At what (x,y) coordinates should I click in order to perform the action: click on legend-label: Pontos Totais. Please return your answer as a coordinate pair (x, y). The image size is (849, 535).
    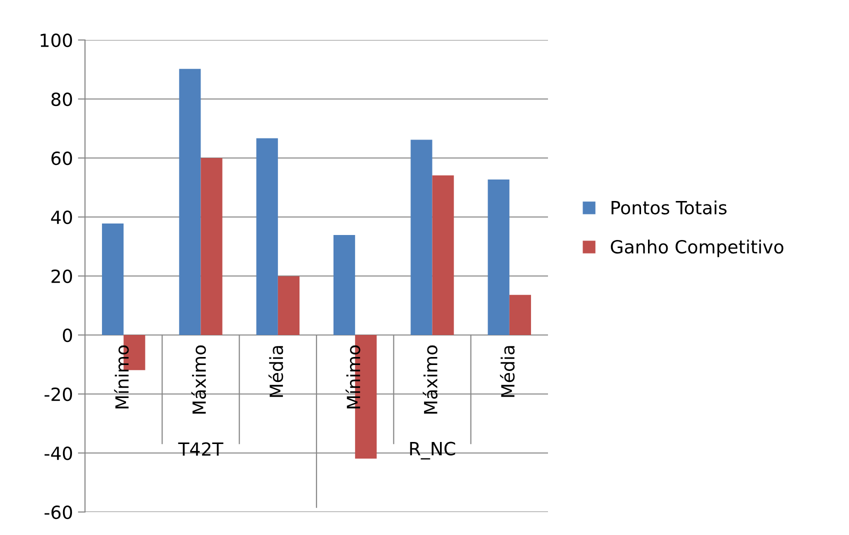
    Looking at the image, I should click on (669, 207).